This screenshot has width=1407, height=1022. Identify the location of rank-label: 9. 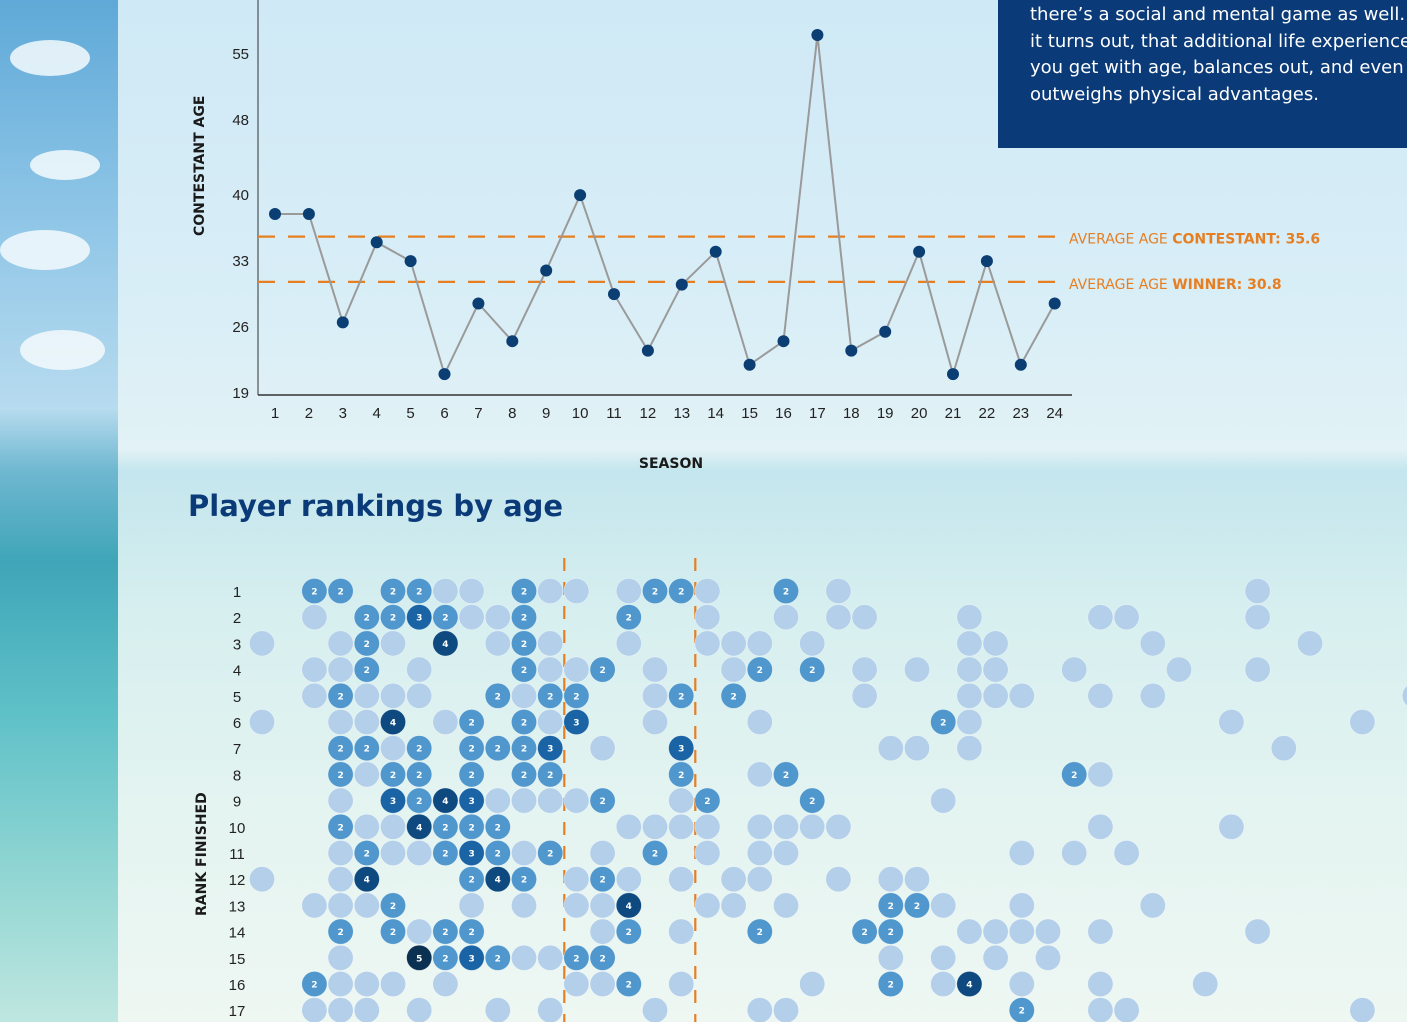
(237, 802).